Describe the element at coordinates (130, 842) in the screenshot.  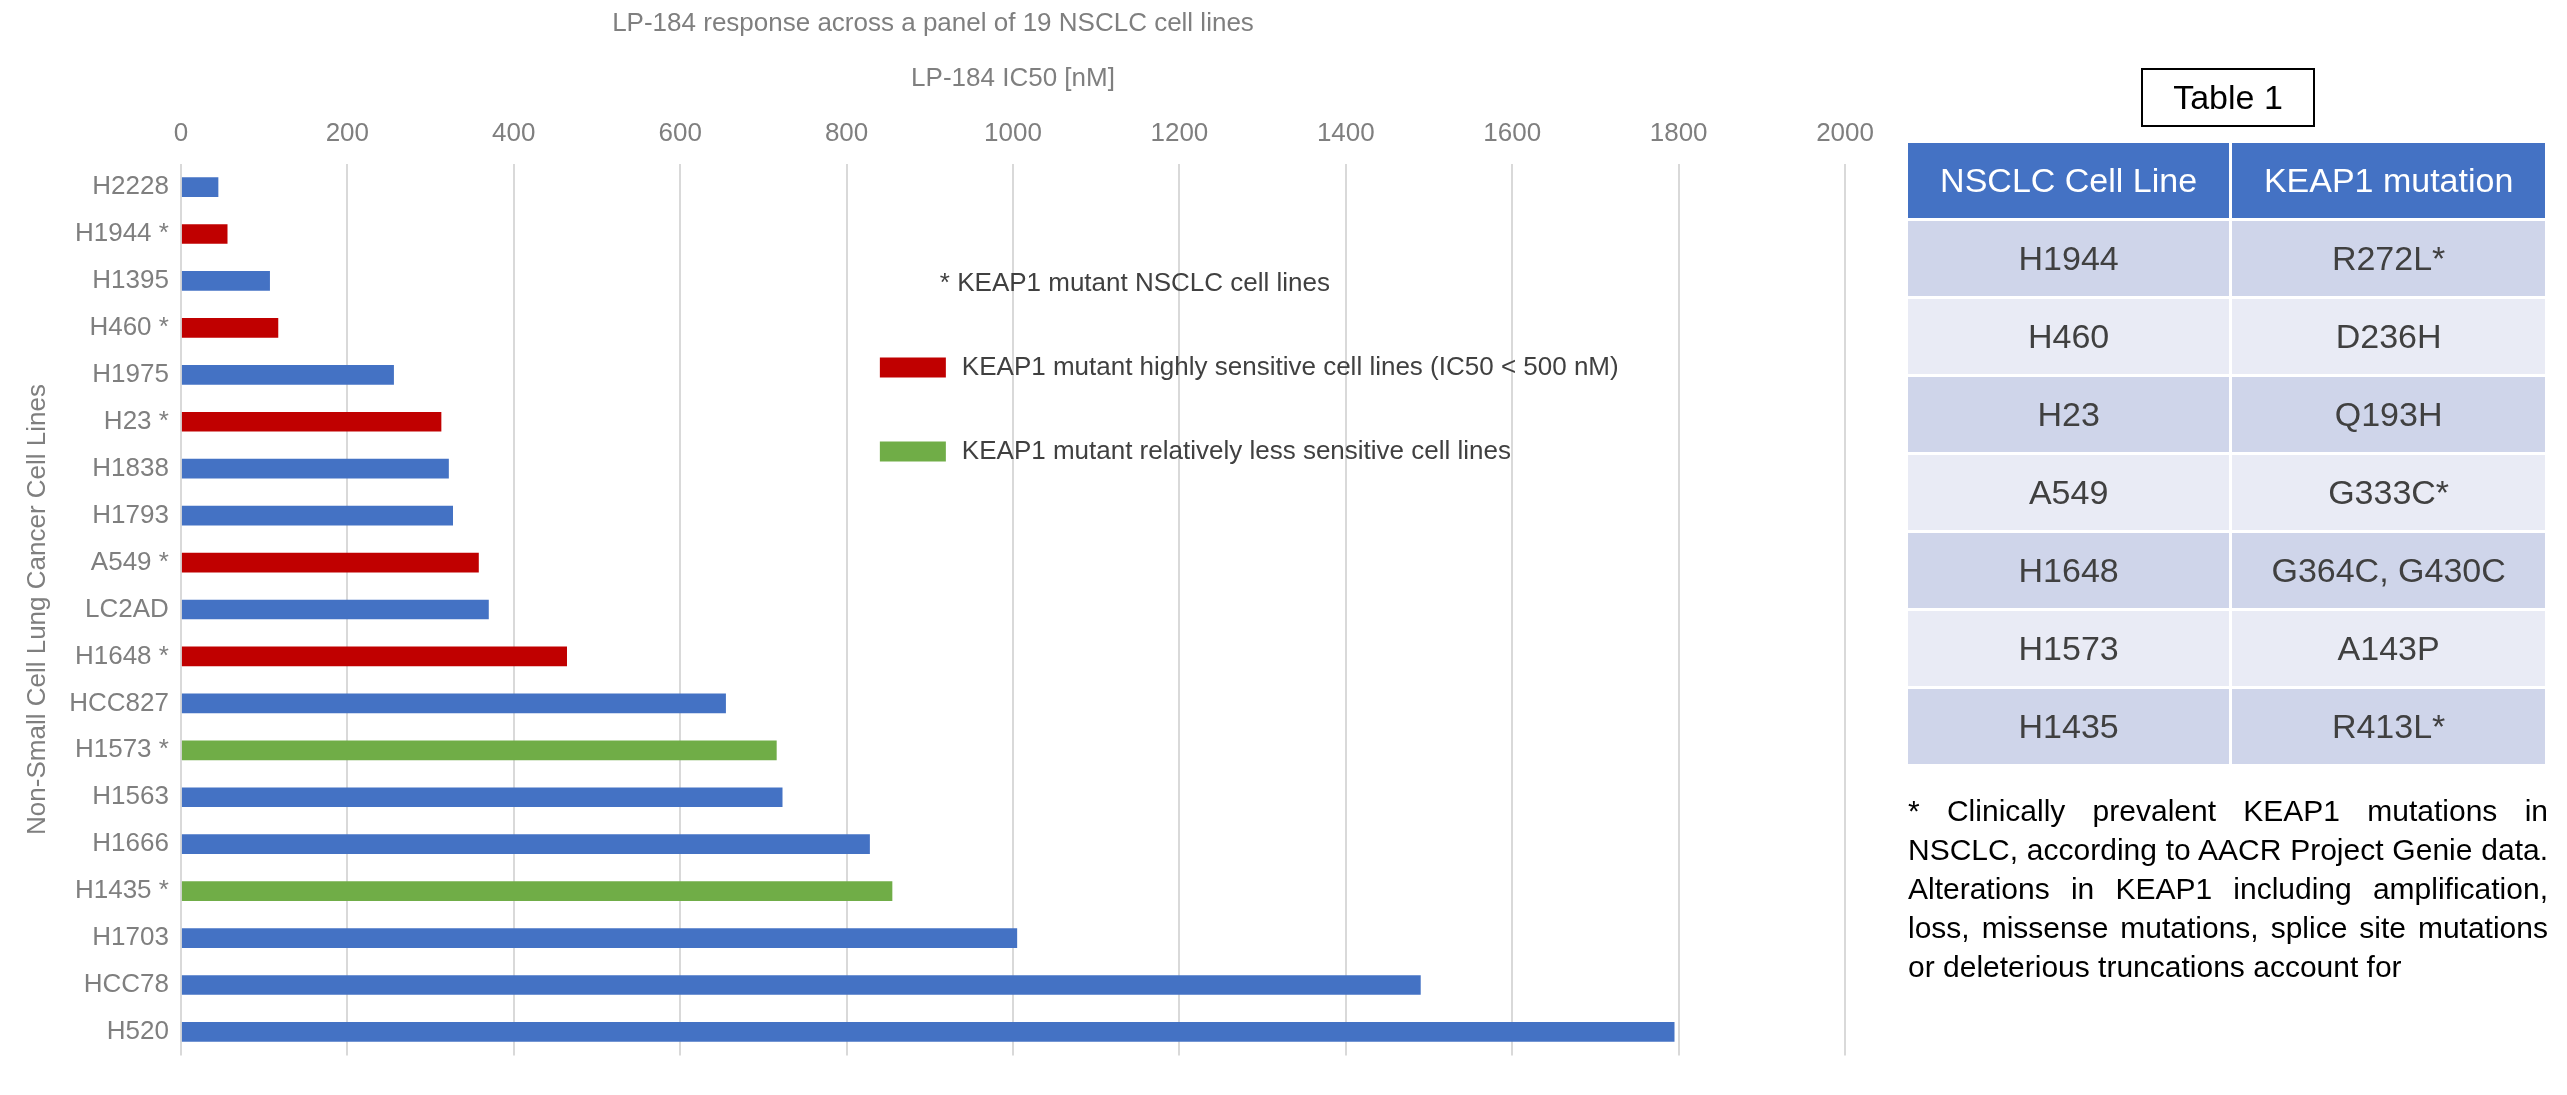
I see `y-tick-label: H1666` at that location.